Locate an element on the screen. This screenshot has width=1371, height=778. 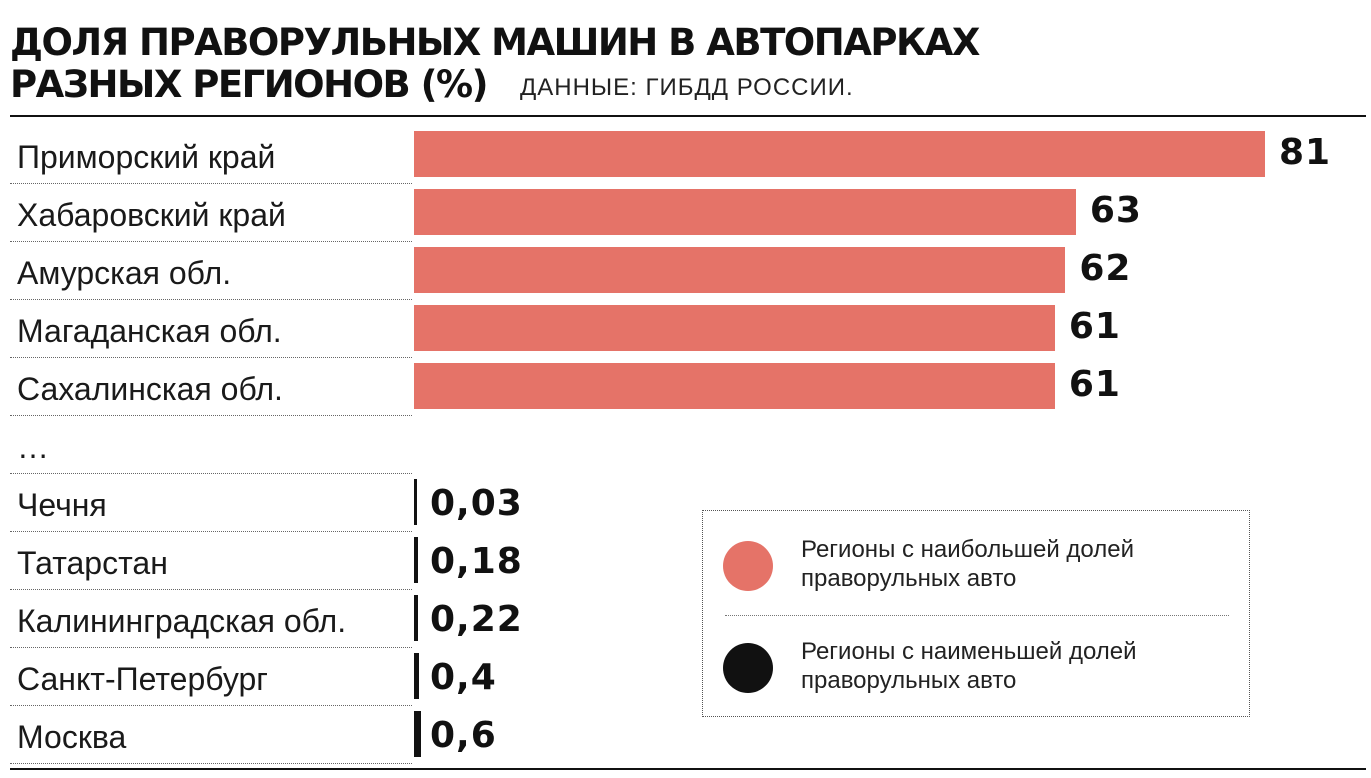
legend-swatch-lowest is located at coordinates (748, 668).